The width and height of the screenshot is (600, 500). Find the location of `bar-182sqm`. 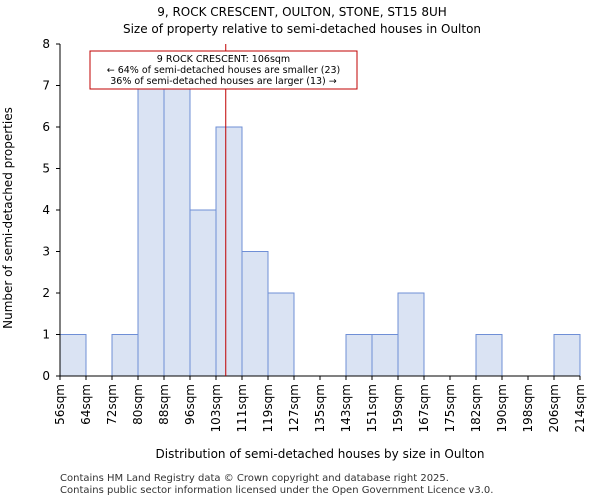

bar-182sqm is located at coordinates (489, 355).